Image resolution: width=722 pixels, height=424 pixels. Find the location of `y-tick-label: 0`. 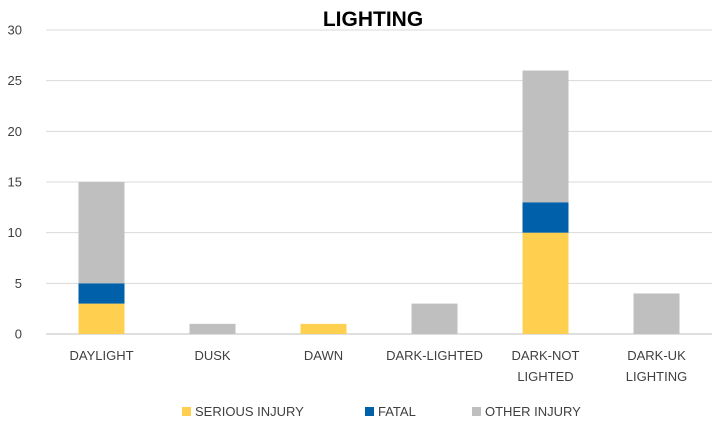

y-tick-label: 0 is located at coordinates (18, 334).